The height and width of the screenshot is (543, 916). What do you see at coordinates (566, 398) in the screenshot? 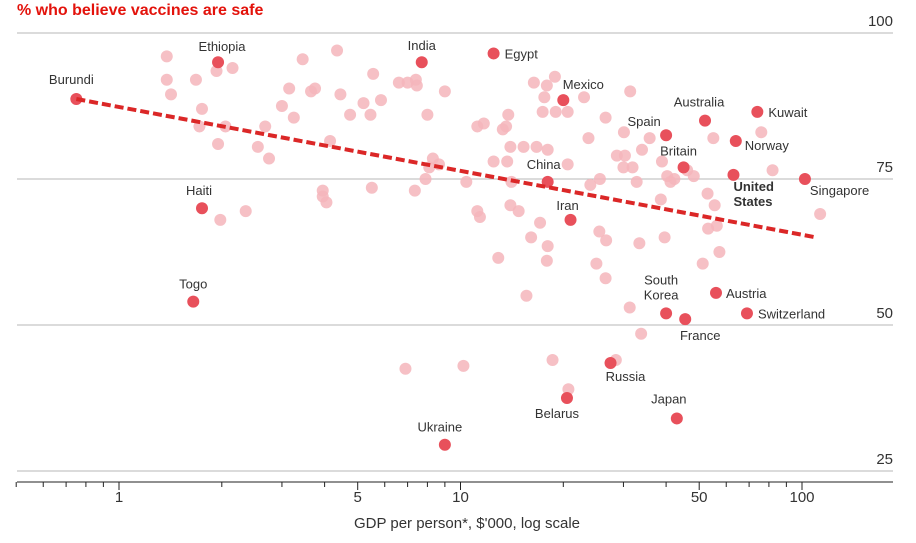
I see `point-belarus` at bounding box center [566, 398].